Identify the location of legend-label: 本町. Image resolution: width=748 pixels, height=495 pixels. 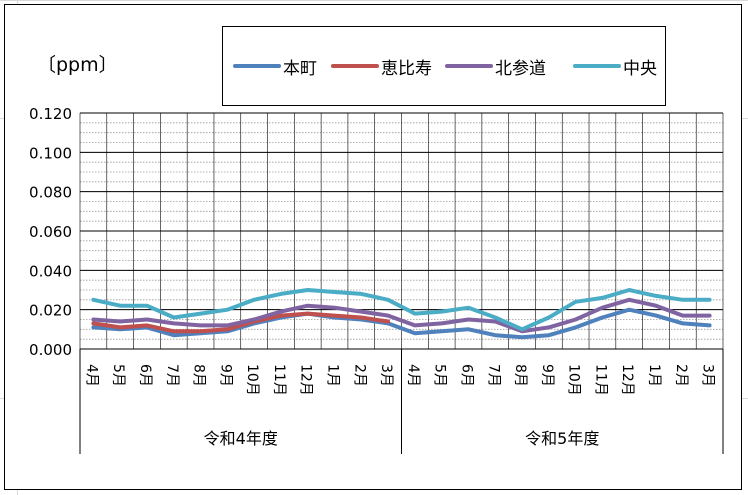
(300, 68).